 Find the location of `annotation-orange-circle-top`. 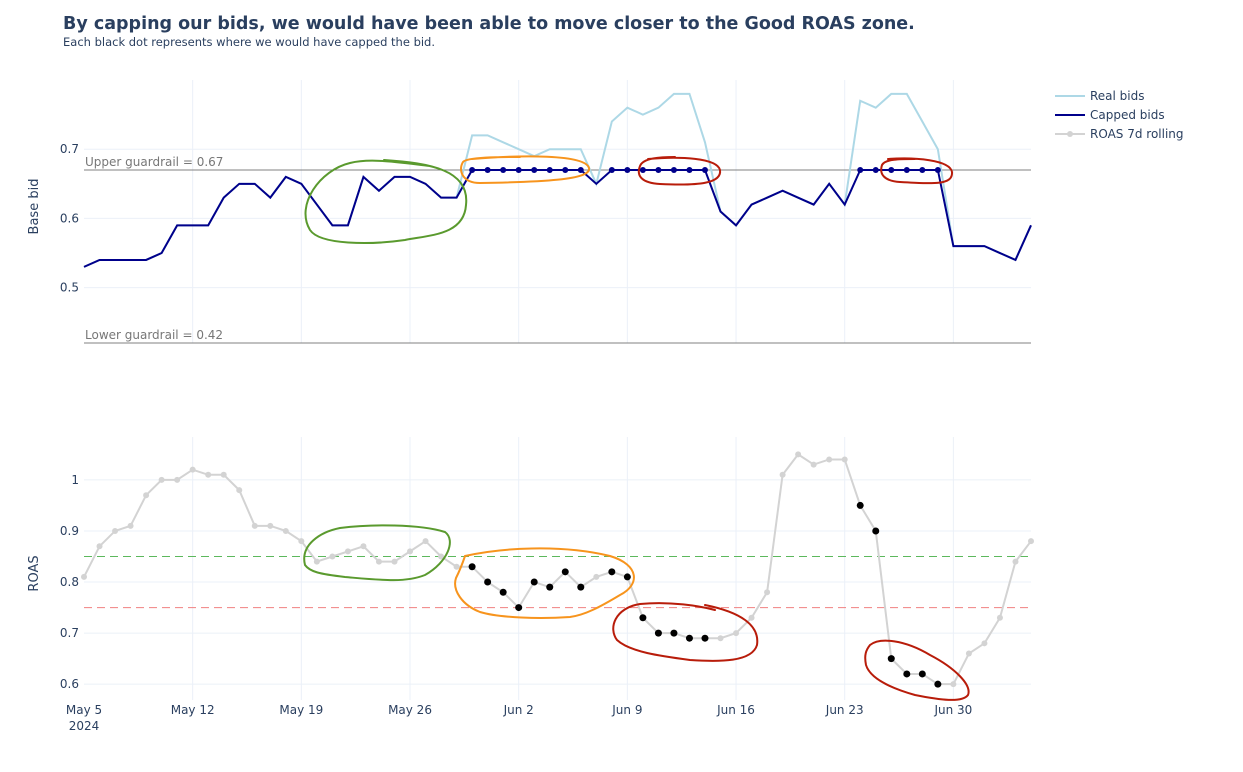

annotation-orange-circle-top is located at coordinates (525, 170).